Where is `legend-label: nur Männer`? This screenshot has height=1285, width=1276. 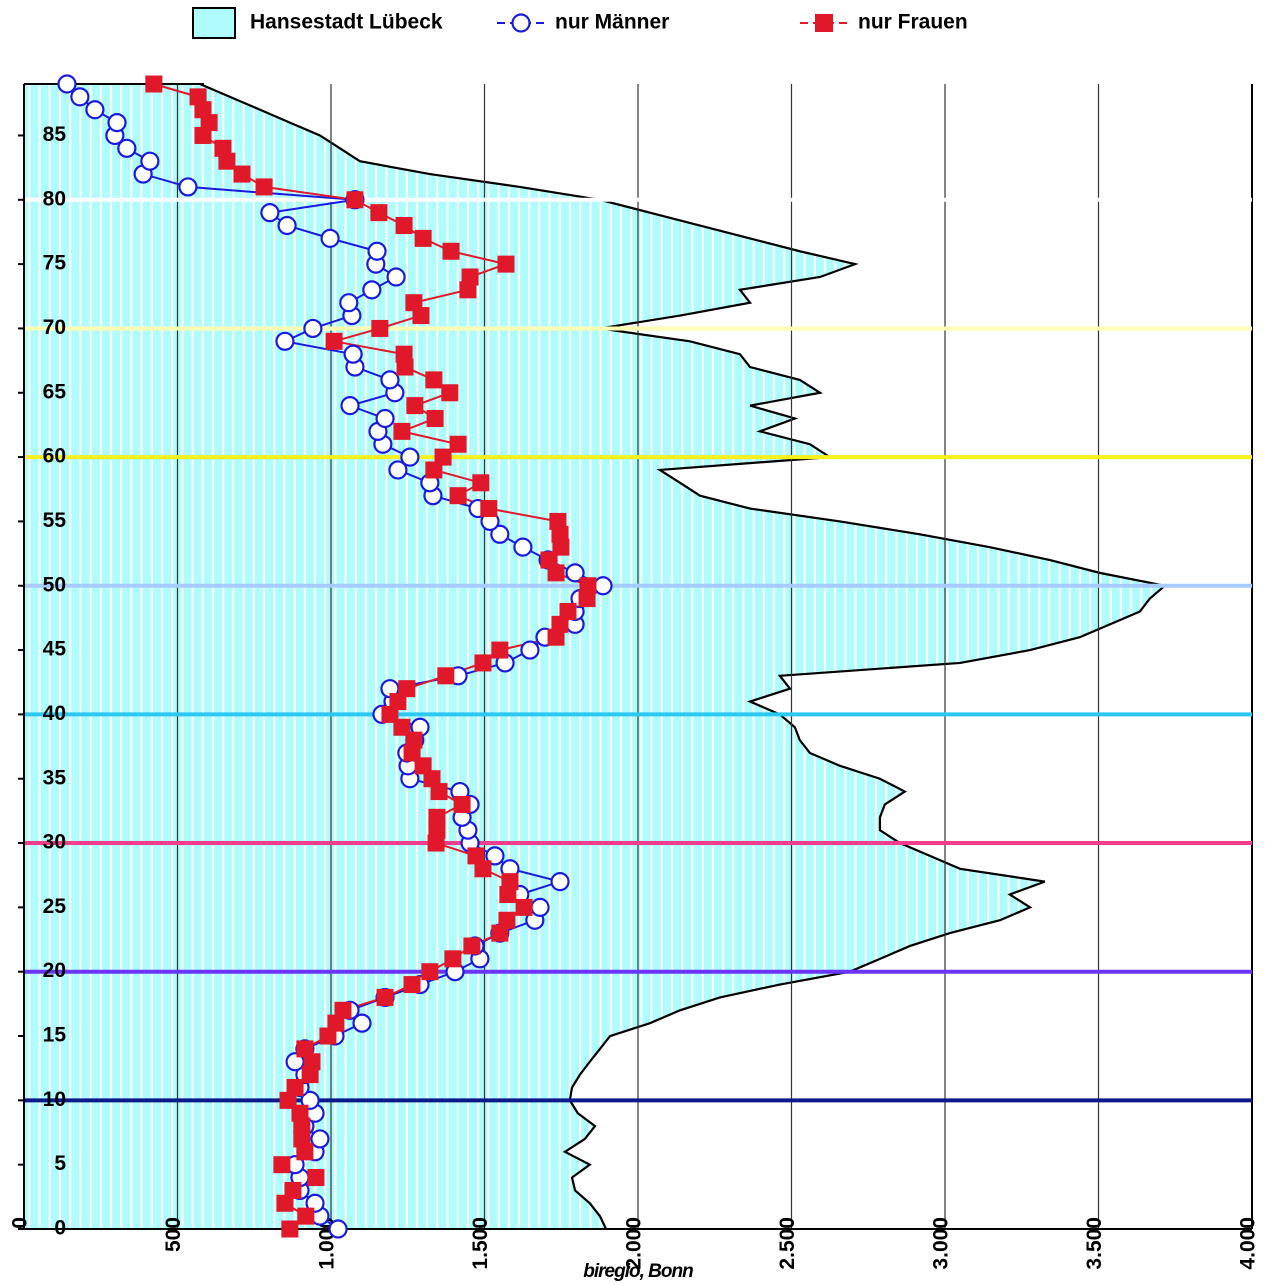 legend-label: nur Männer is located at coordinates (612, 22).